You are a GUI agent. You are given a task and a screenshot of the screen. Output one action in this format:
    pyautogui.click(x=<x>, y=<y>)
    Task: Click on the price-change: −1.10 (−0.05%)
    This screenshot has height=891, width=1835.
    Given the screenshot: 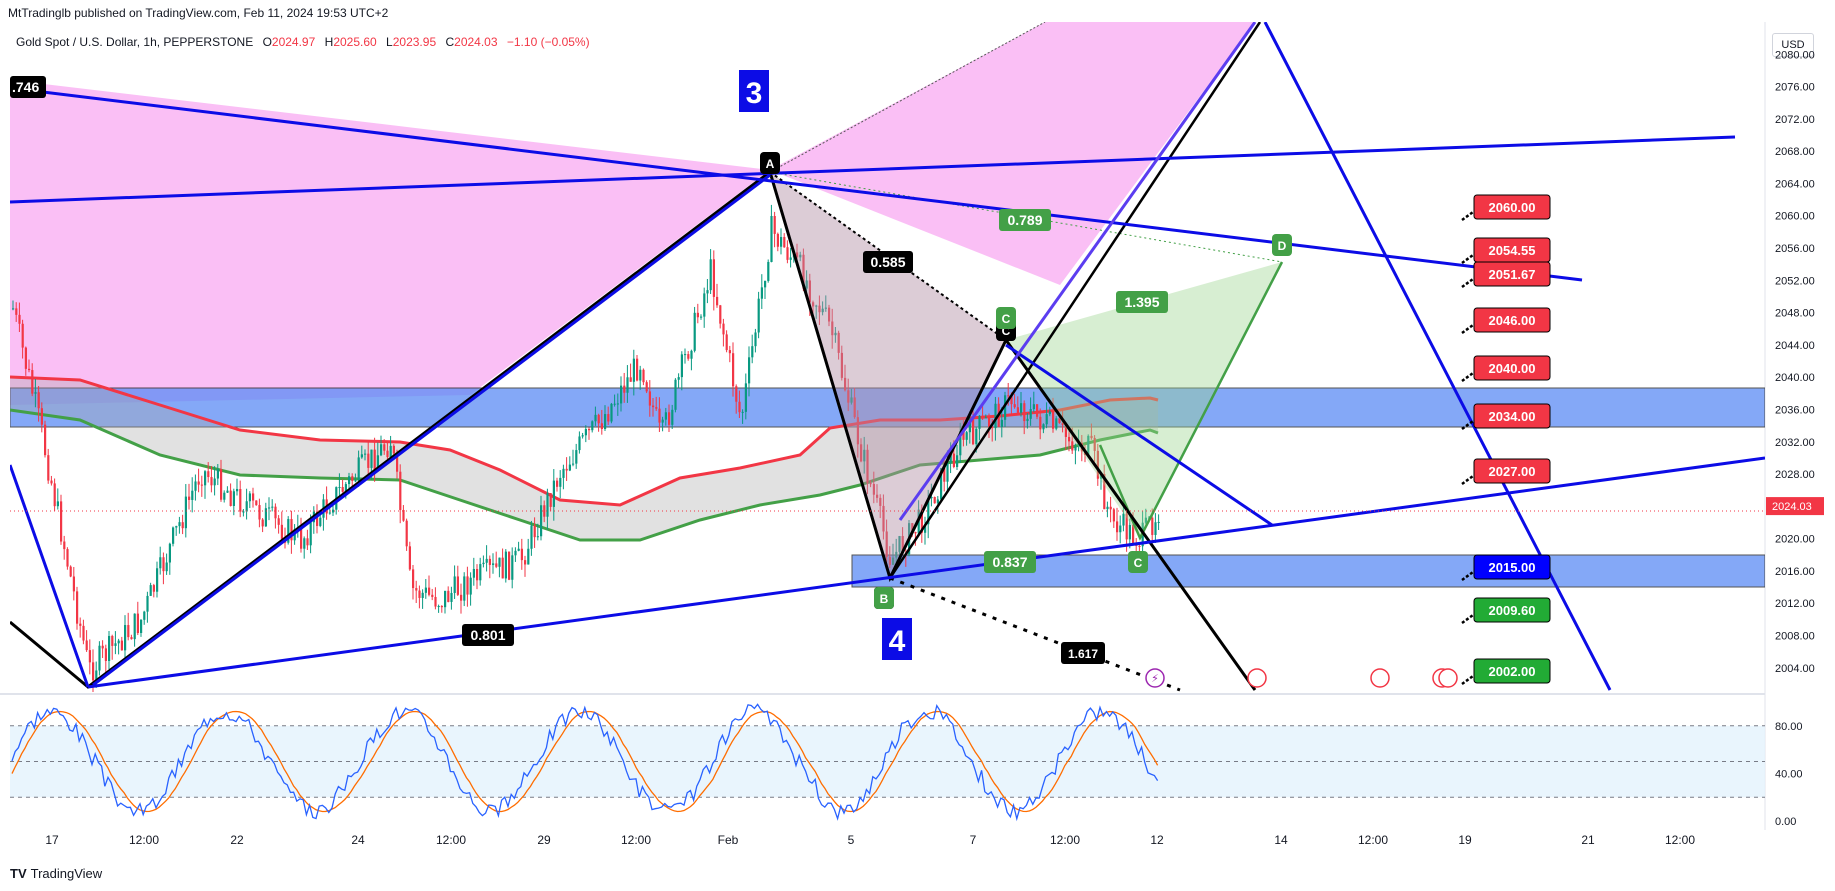 What is the action you would take?
    pyautogui.click(x=548, y=42)
    